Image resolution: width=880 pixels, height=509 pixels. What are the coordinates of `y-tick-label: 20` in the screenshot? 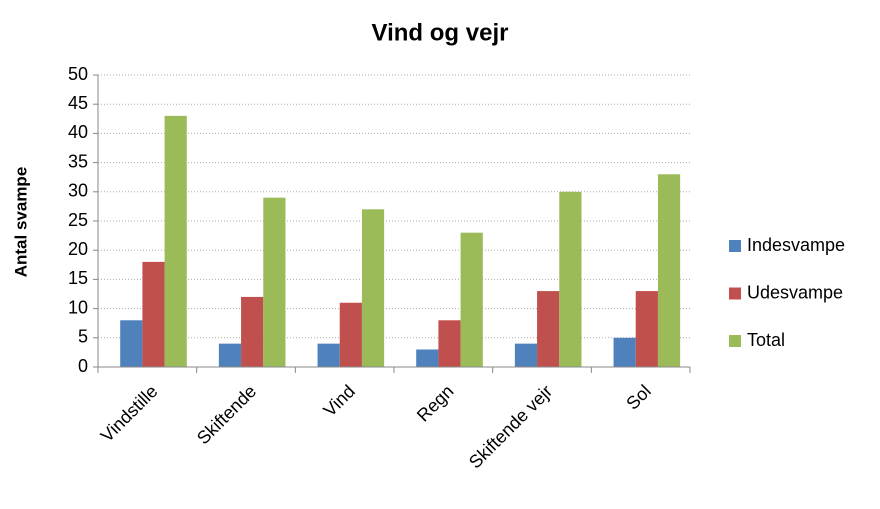 It's located at (78, 249).